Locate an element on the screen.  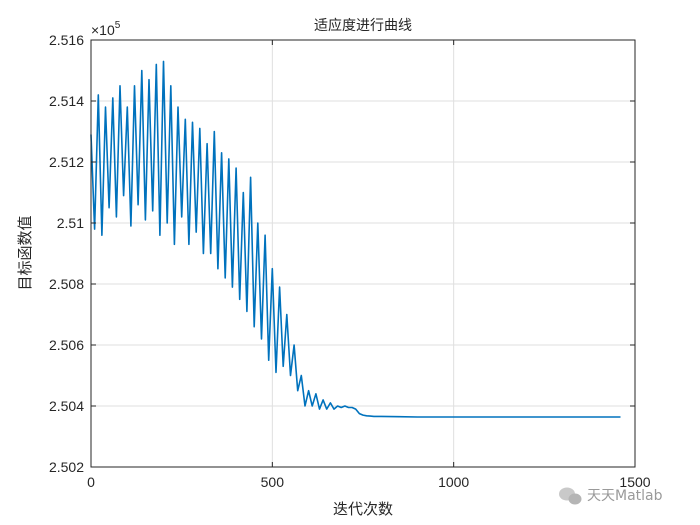
watermark-text: 天天Matlab is located at coordinates (625, 496).